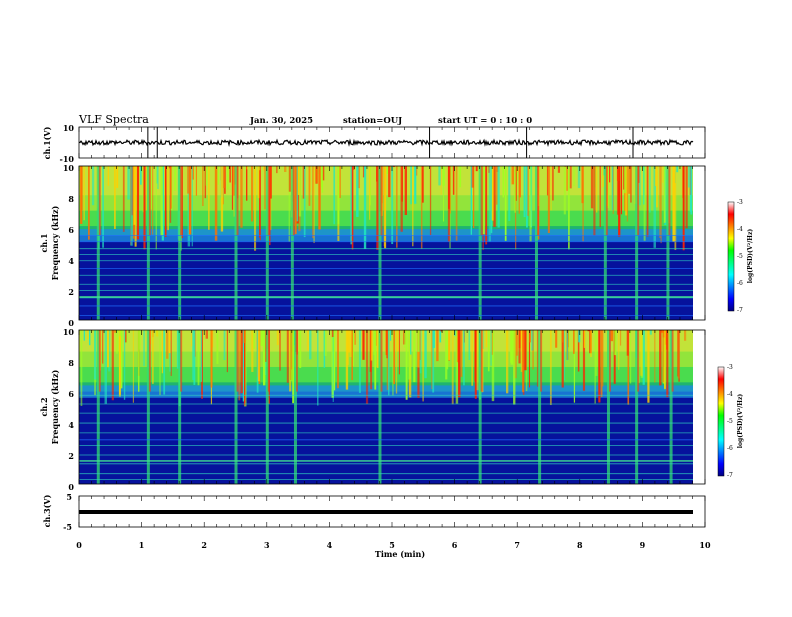 The height and width of the screenshot is (617, 792). Describe the element at coordinates (71, 425) in the screenshot. I see `sp2-ytick-4: 4` at that location.